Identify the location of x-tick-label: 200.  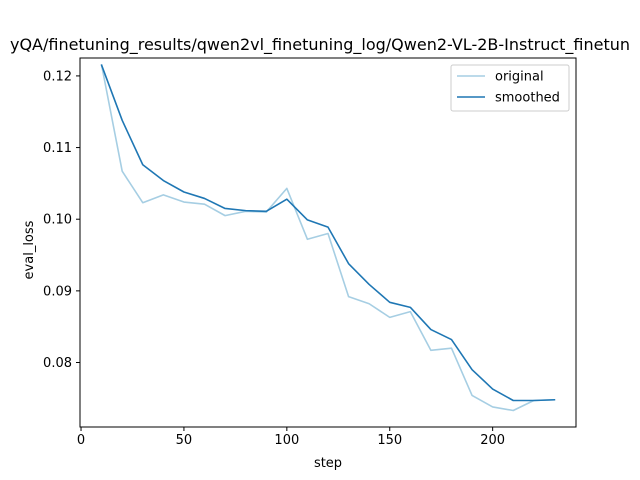
(492, 440).